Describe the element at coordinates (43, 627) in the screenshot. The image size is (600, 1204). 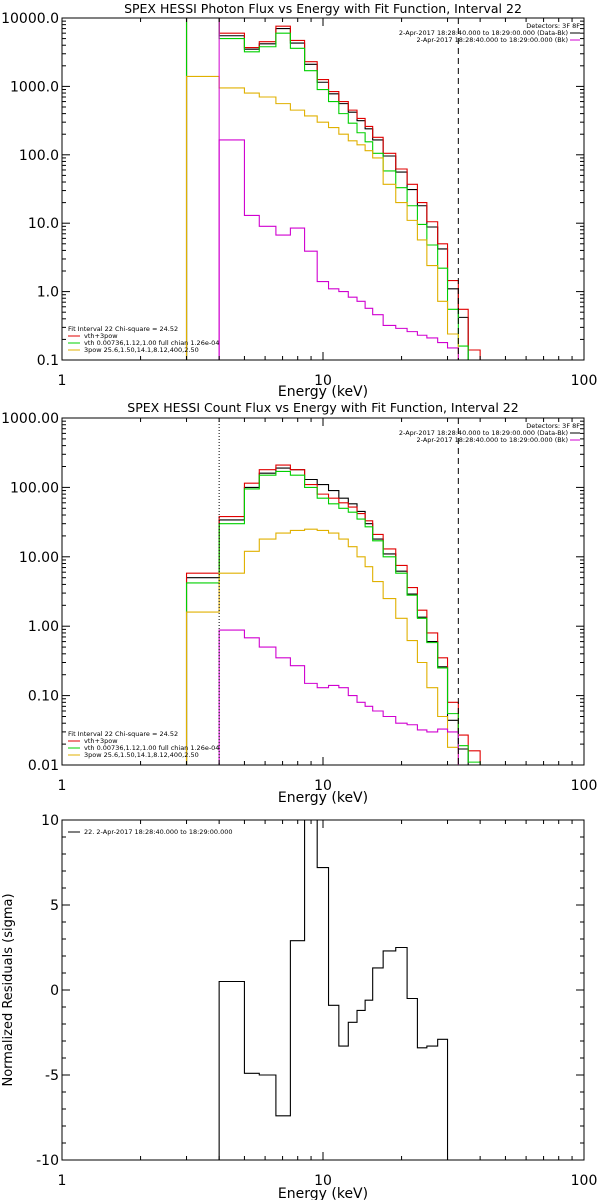
I see `y-tick-label: 1.00` at that location.